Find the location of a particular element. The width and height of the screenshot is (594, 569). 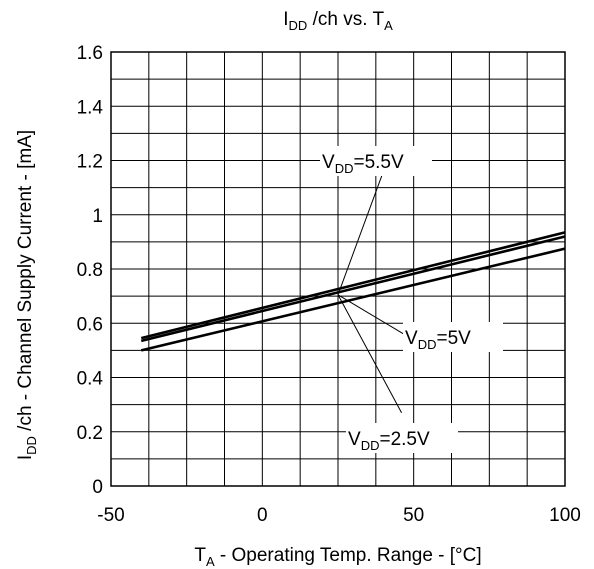

y-tick-labels: 0 0.2 0.4 0.6 0.8 1 1.2 1.4 1.6 is located at coordinates (90, 270).